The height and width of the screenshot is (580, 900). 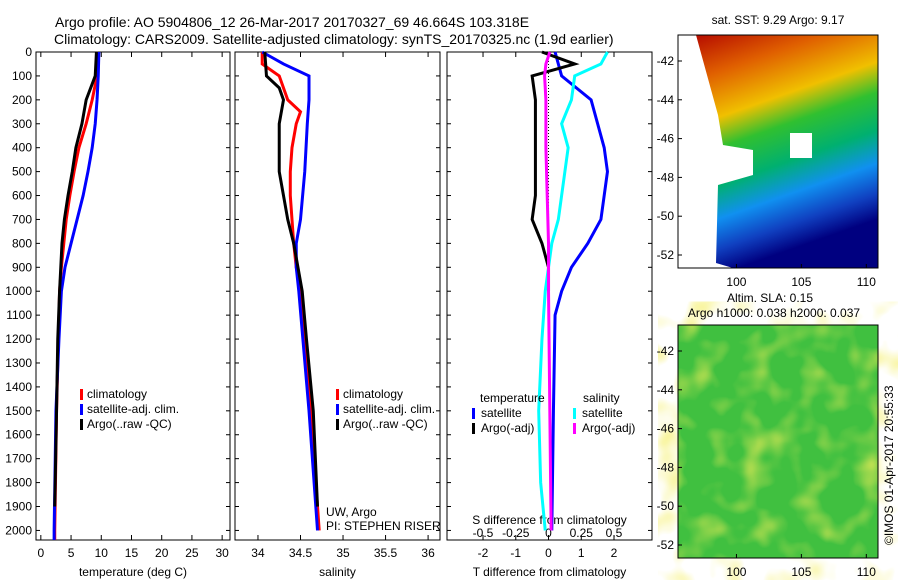 What do you see at coordinates (102, 553) in the screenshot?
I see `x-tick-label: 10` at bounding box center [102, 553].